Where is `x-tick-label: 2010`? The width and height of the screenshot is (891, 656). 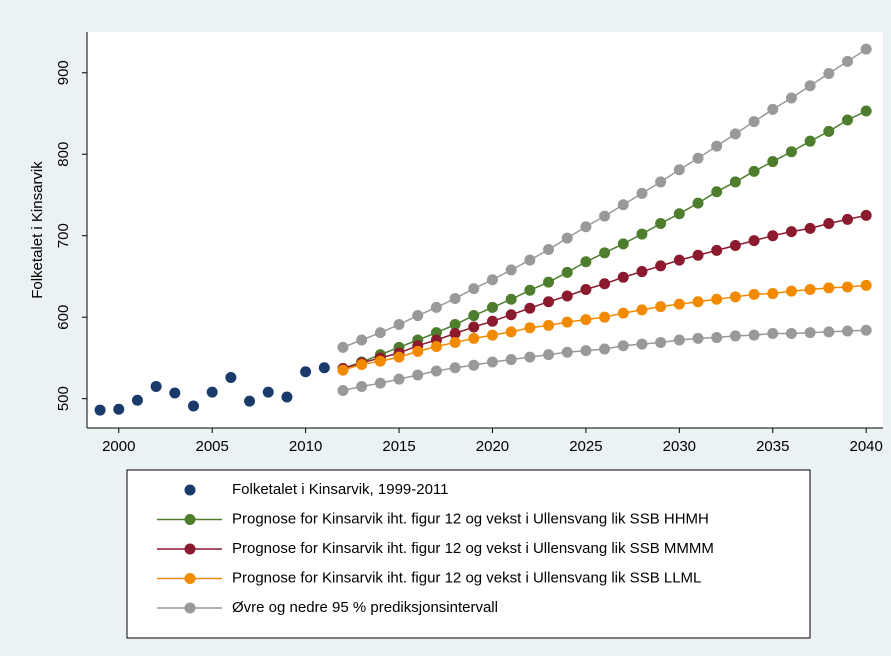 x-tick-label: 2010 is located at coordinates (305, 446).